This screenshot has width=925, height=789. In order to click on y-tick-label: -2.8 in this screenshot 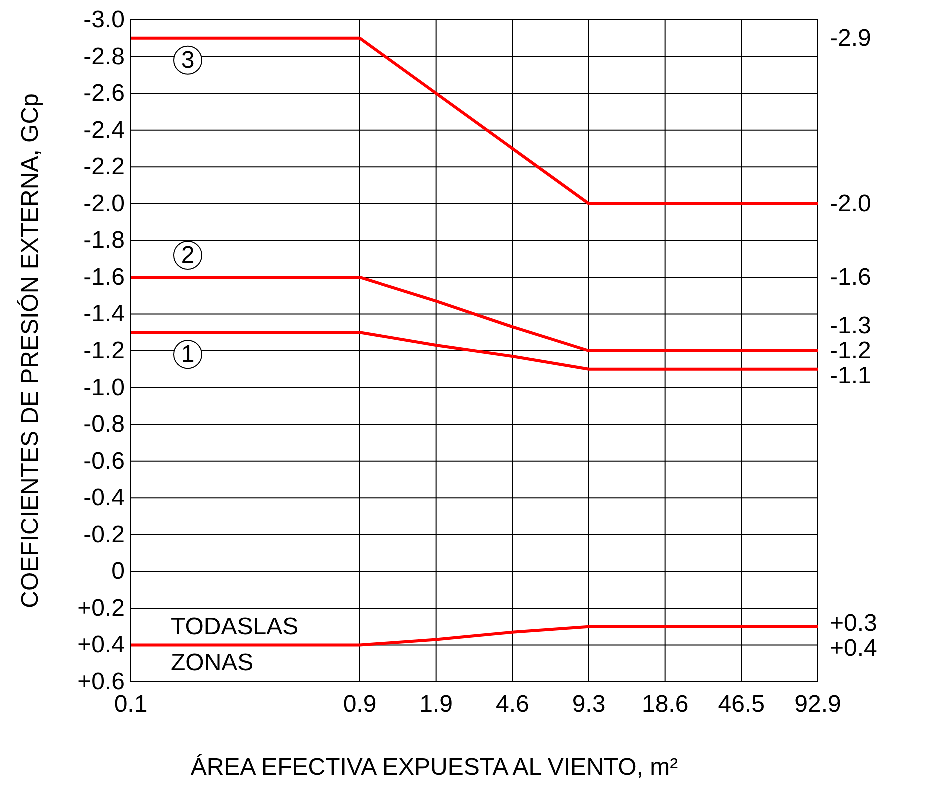, I will do `click(104, 56)`.